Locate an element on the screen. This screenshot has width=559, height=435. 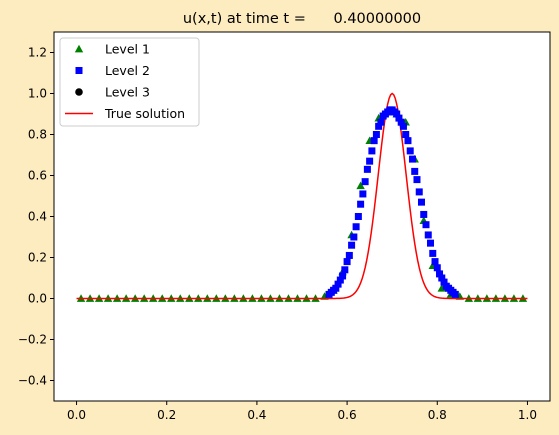
legend-box is located at coordinates (129, 82).